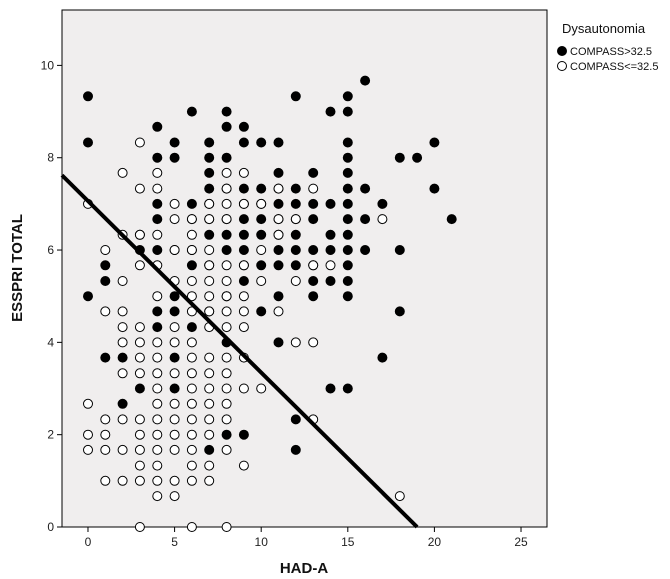 This screenshot has height=579, width=670. I want to click on x-tick-label: 10, so click(262, 542).